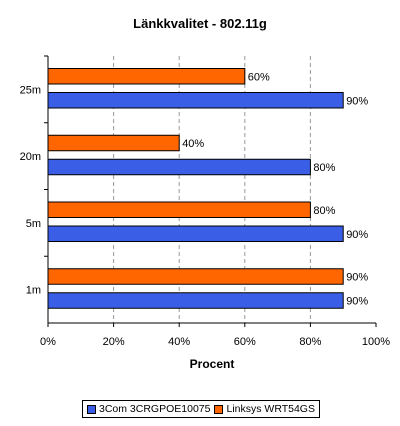 This screenshot has height=426, width=400. What do you see at coordinates (212, 364) in the screenshot?
I see `x-axis-label: Procent` at bounding box center [212, 364].